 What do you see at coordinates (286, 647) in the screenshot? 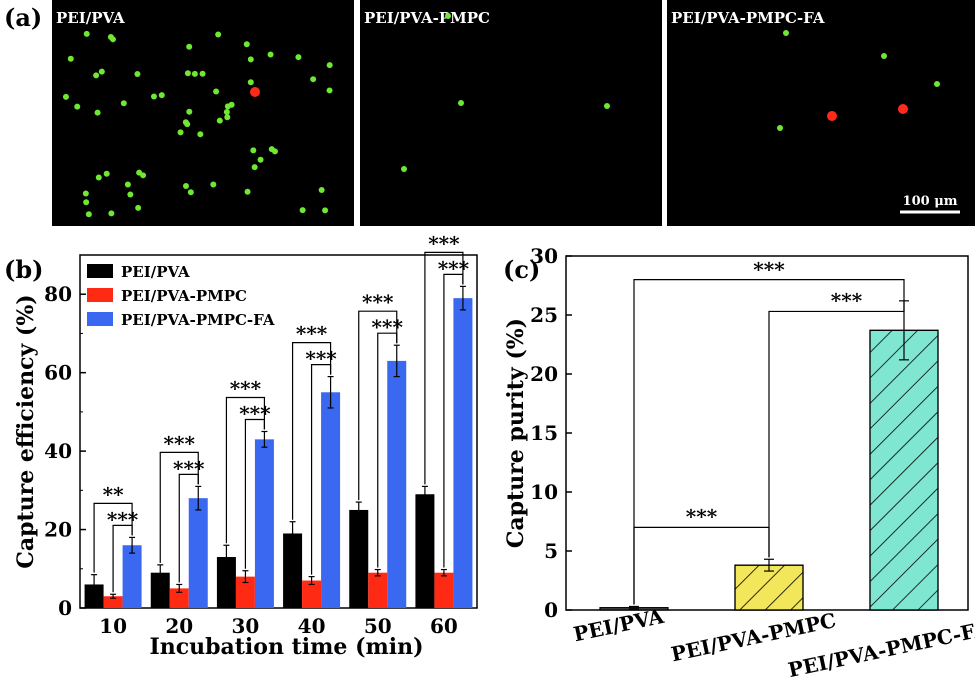
I see `x-axis-label: Incubation time (min)` at bounding box center [286, 647].